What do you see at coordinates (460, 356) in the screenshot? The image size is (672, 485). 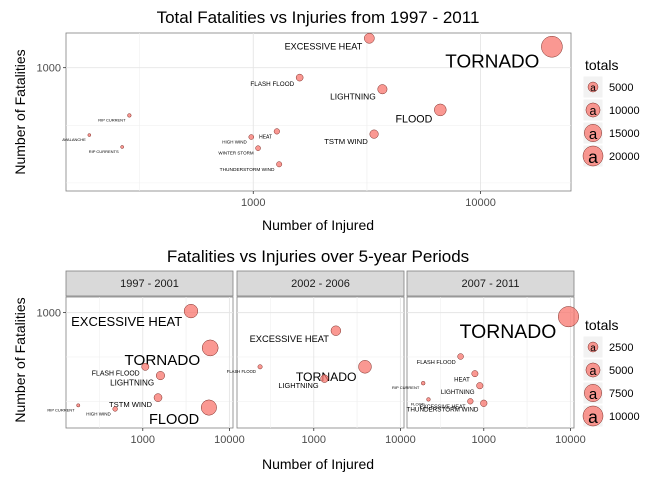 I see `facet-2007-2011-point-flash-flood` at bounding box center [460, 356].